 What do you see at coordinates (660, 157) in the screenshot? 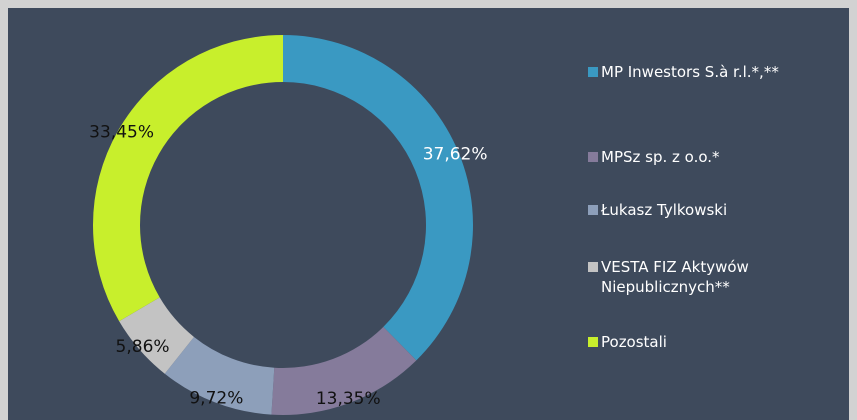
I see `legend-label: MPSz sp. z o.o.*` at bounding box center [660, 157].